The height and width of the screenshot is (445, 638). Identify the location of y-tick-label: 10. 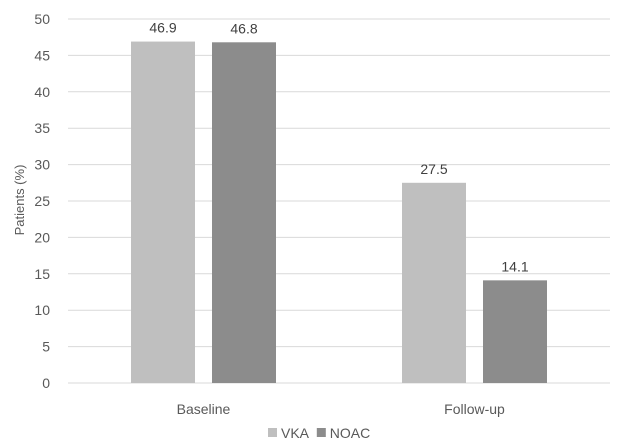
(42, 310).